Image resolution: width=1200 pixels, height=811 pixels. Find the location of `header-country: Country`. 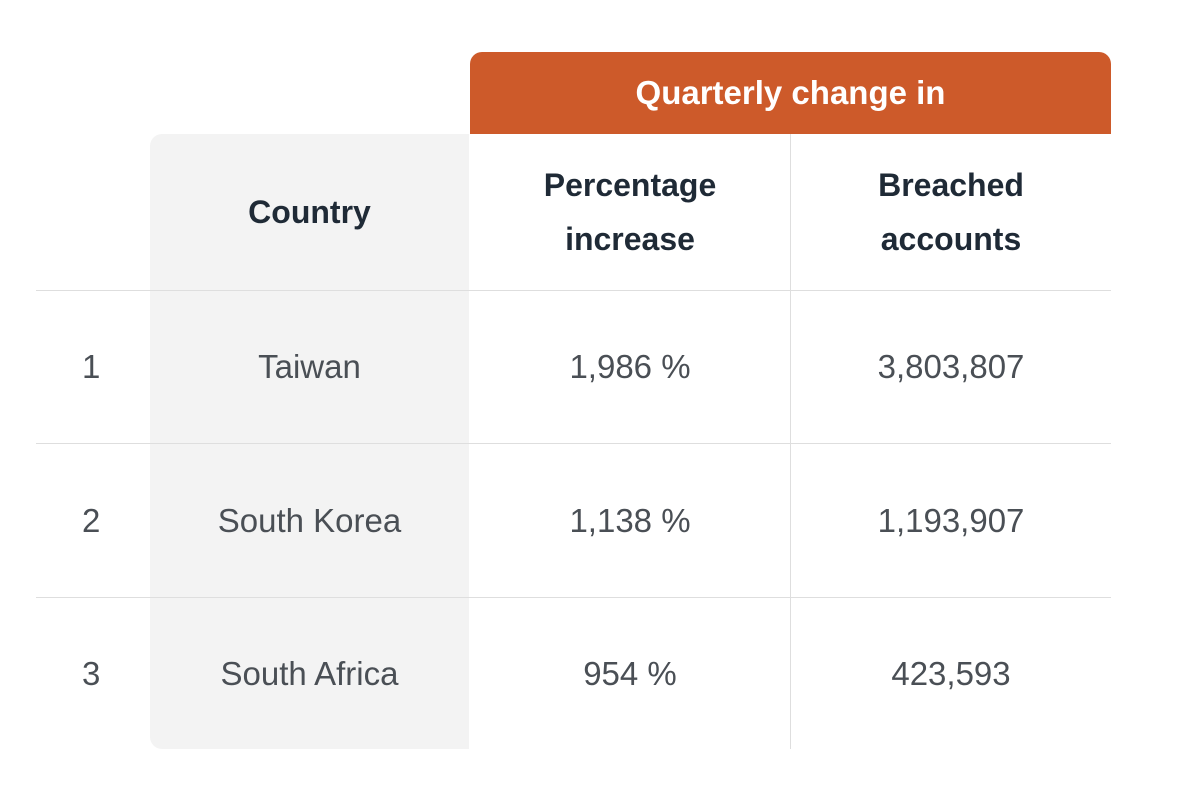

header-country: Country is located at coordinates (309, 212).